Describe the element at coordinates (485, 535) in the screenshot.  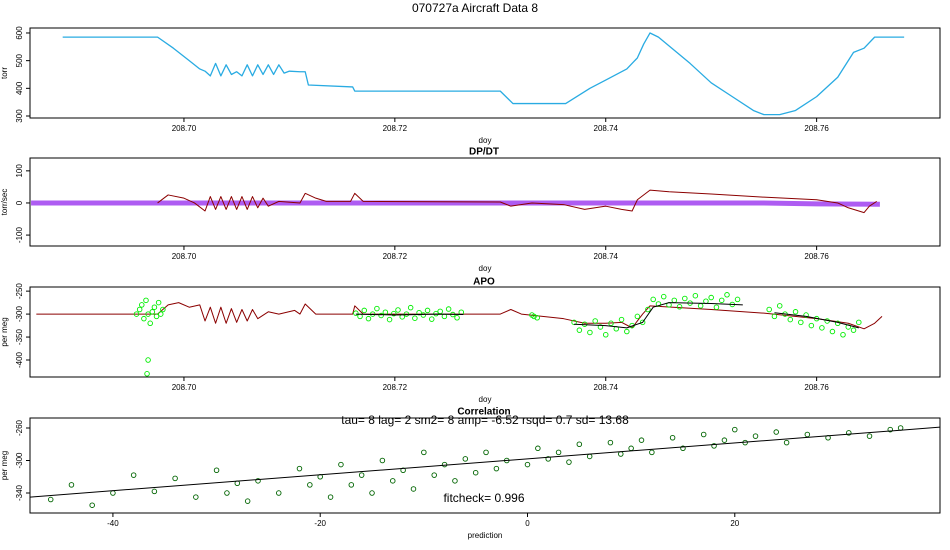
I see `x-axis-label: prediction` at that location.